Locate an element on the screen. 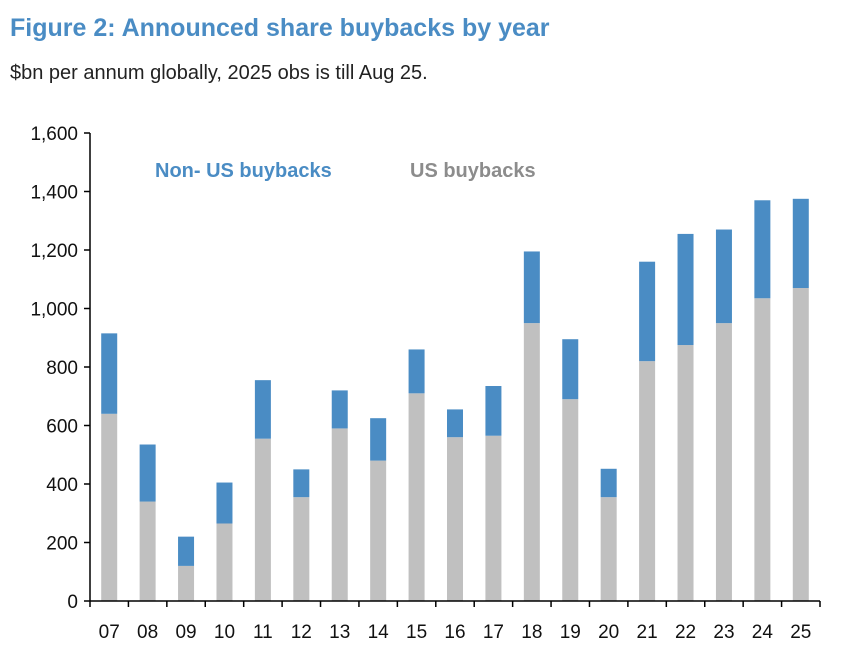 This screenshot has width=852, height=656. x-tick-label: 15 is located at coordinates (416, 632).